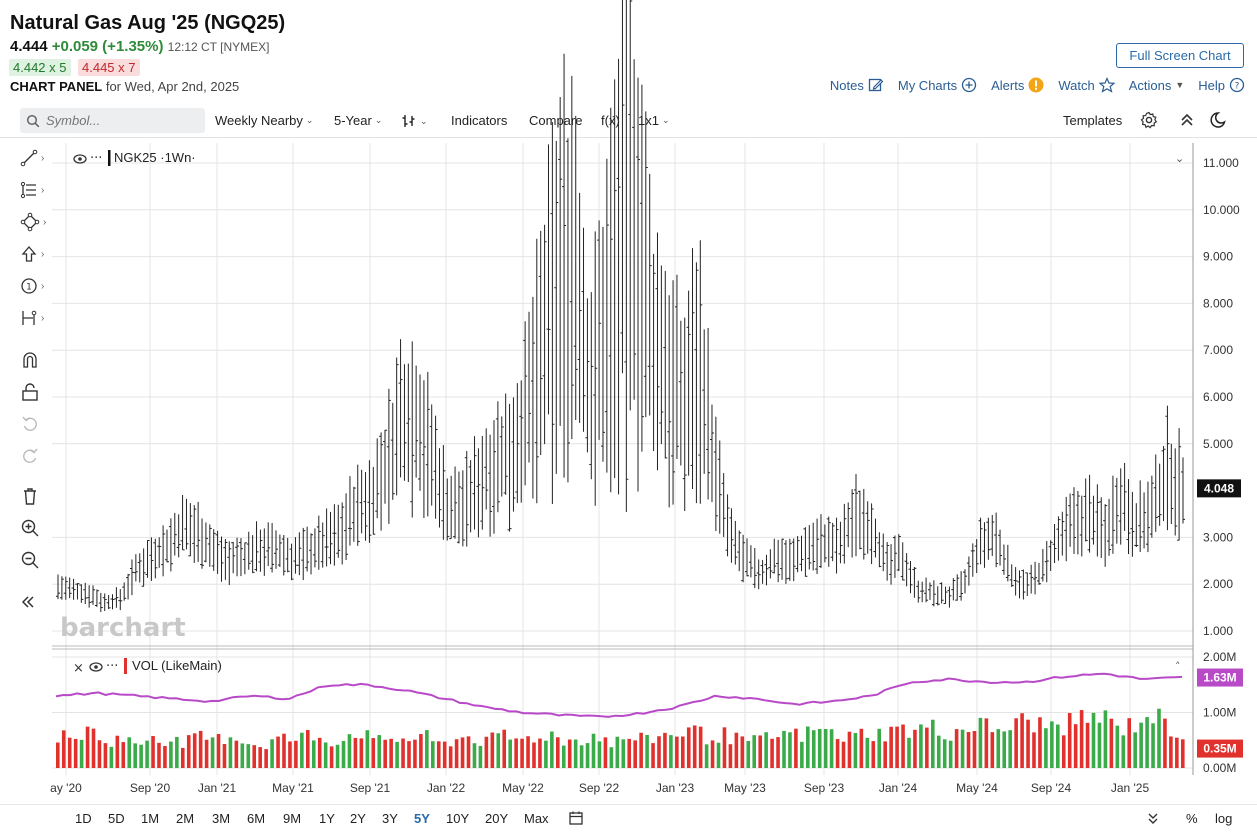 This screenshot has height=832, width=1257. I want to click on magnet-tool, so click(35, 360).